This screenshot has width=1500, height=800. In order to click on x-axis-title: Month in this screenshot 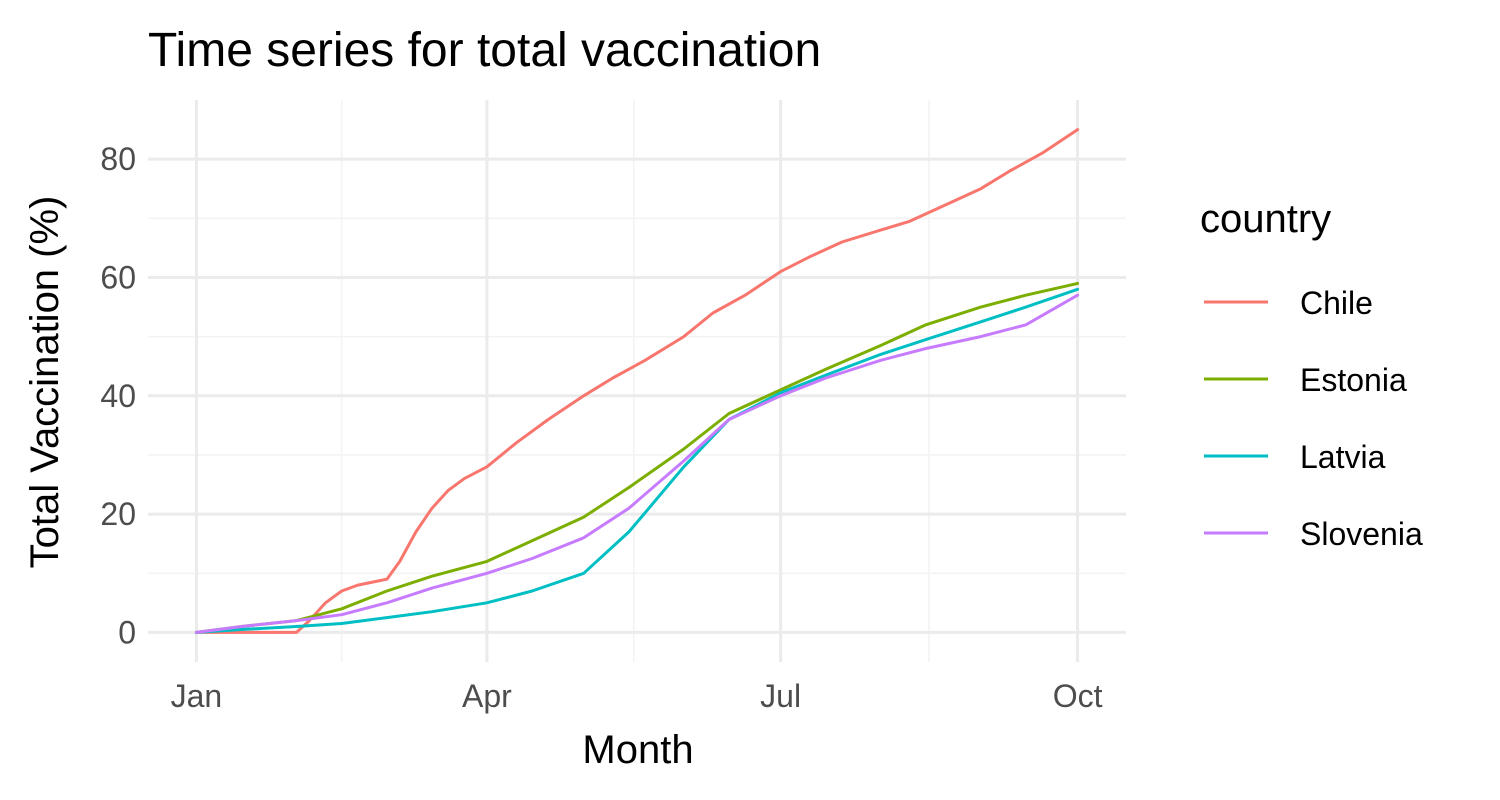, I will do `click(637, 750)`.